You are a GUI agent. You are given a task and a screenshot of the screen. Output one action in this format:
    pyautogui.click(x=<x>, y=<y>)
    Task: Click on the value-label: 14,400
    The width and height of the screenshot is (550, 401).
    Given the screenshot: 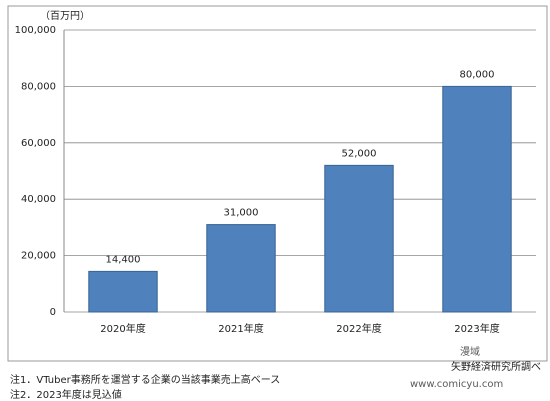 What is the action you would take?
    pyautogui.click(x=123, y=259)
    